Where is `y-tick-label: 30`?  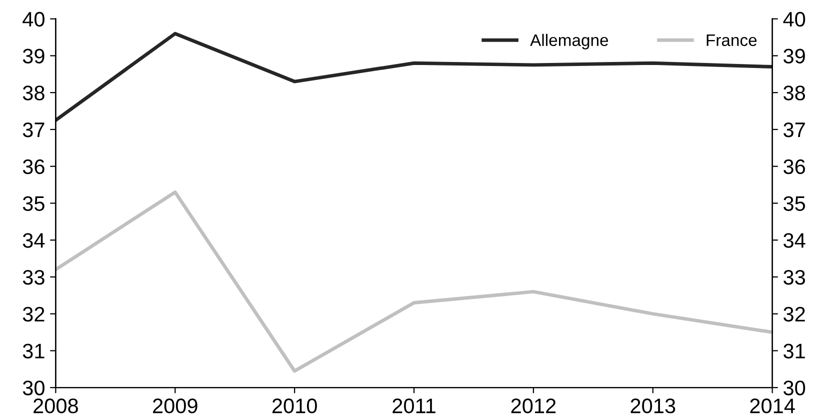 y-tick-label: 30 is located at coordinates (33, 388).